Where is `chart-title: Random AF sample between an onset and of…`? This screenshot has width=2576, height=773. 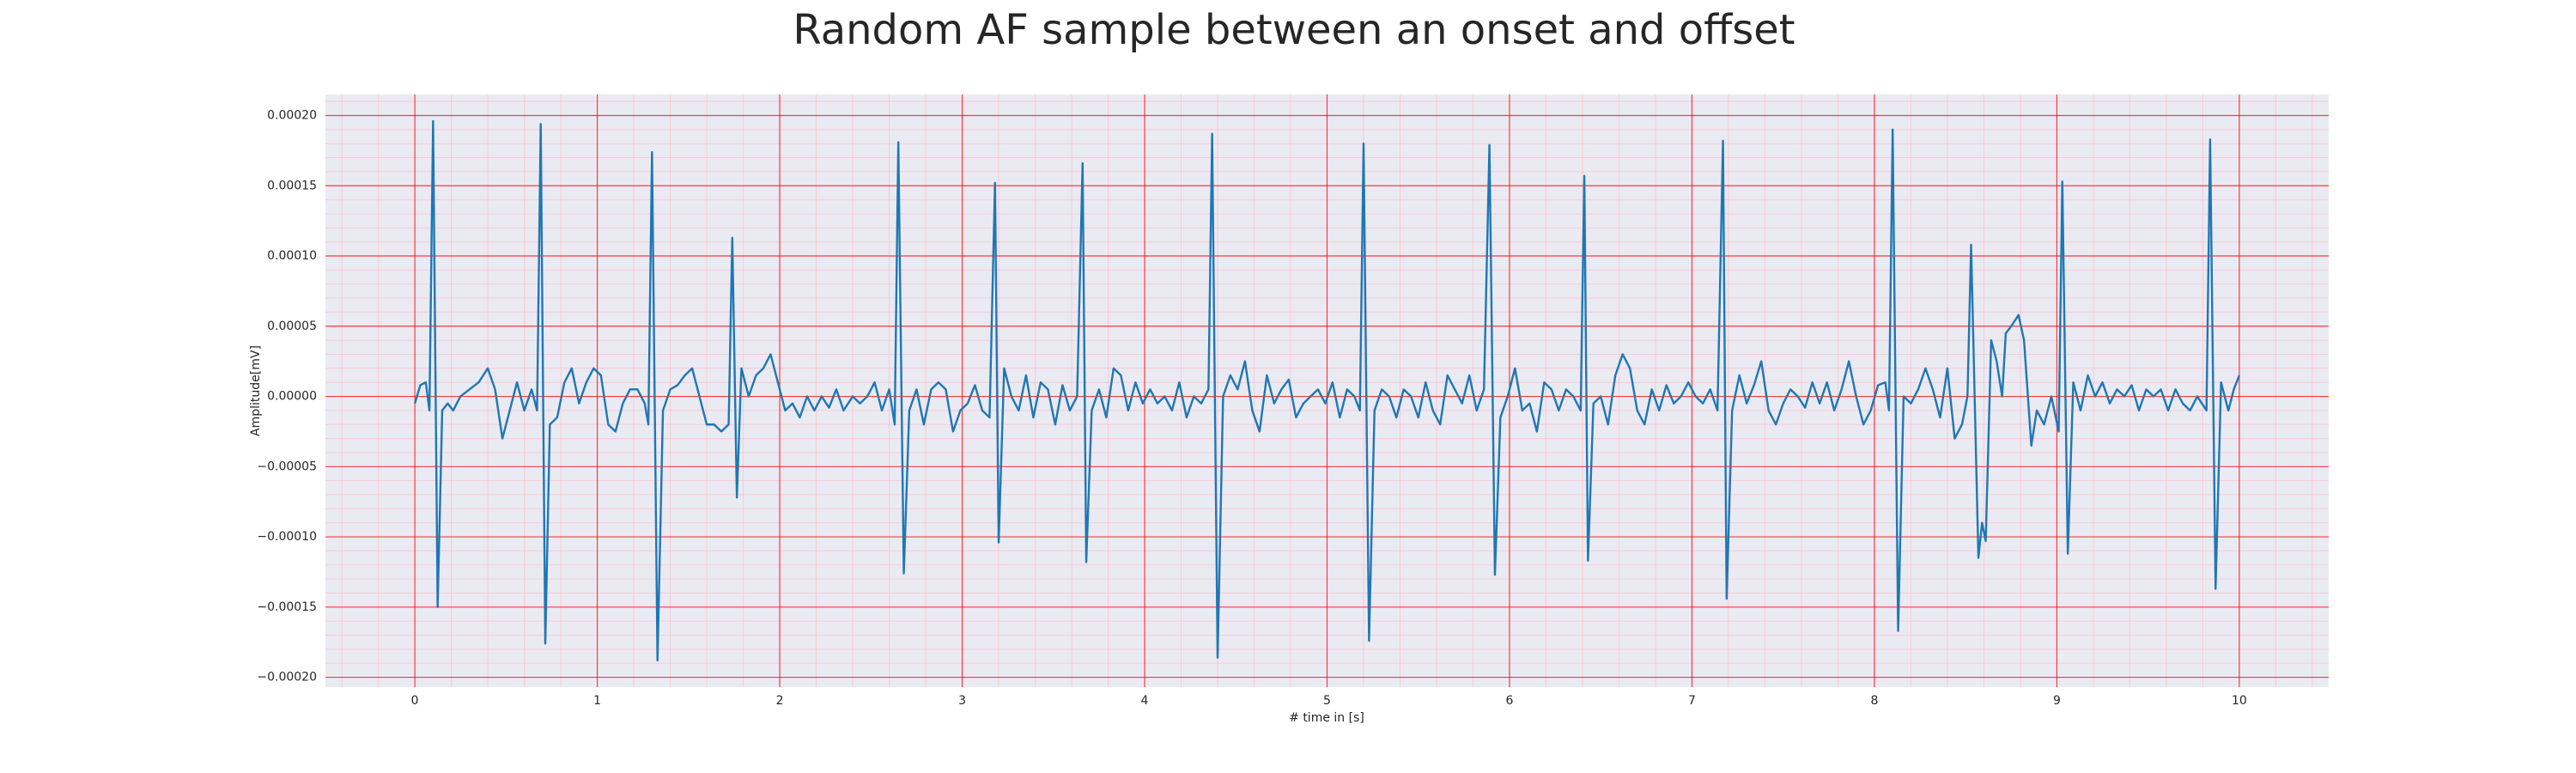
chart-title: Random AF sample between an onset and of… is located at coordinates (1294, 30).